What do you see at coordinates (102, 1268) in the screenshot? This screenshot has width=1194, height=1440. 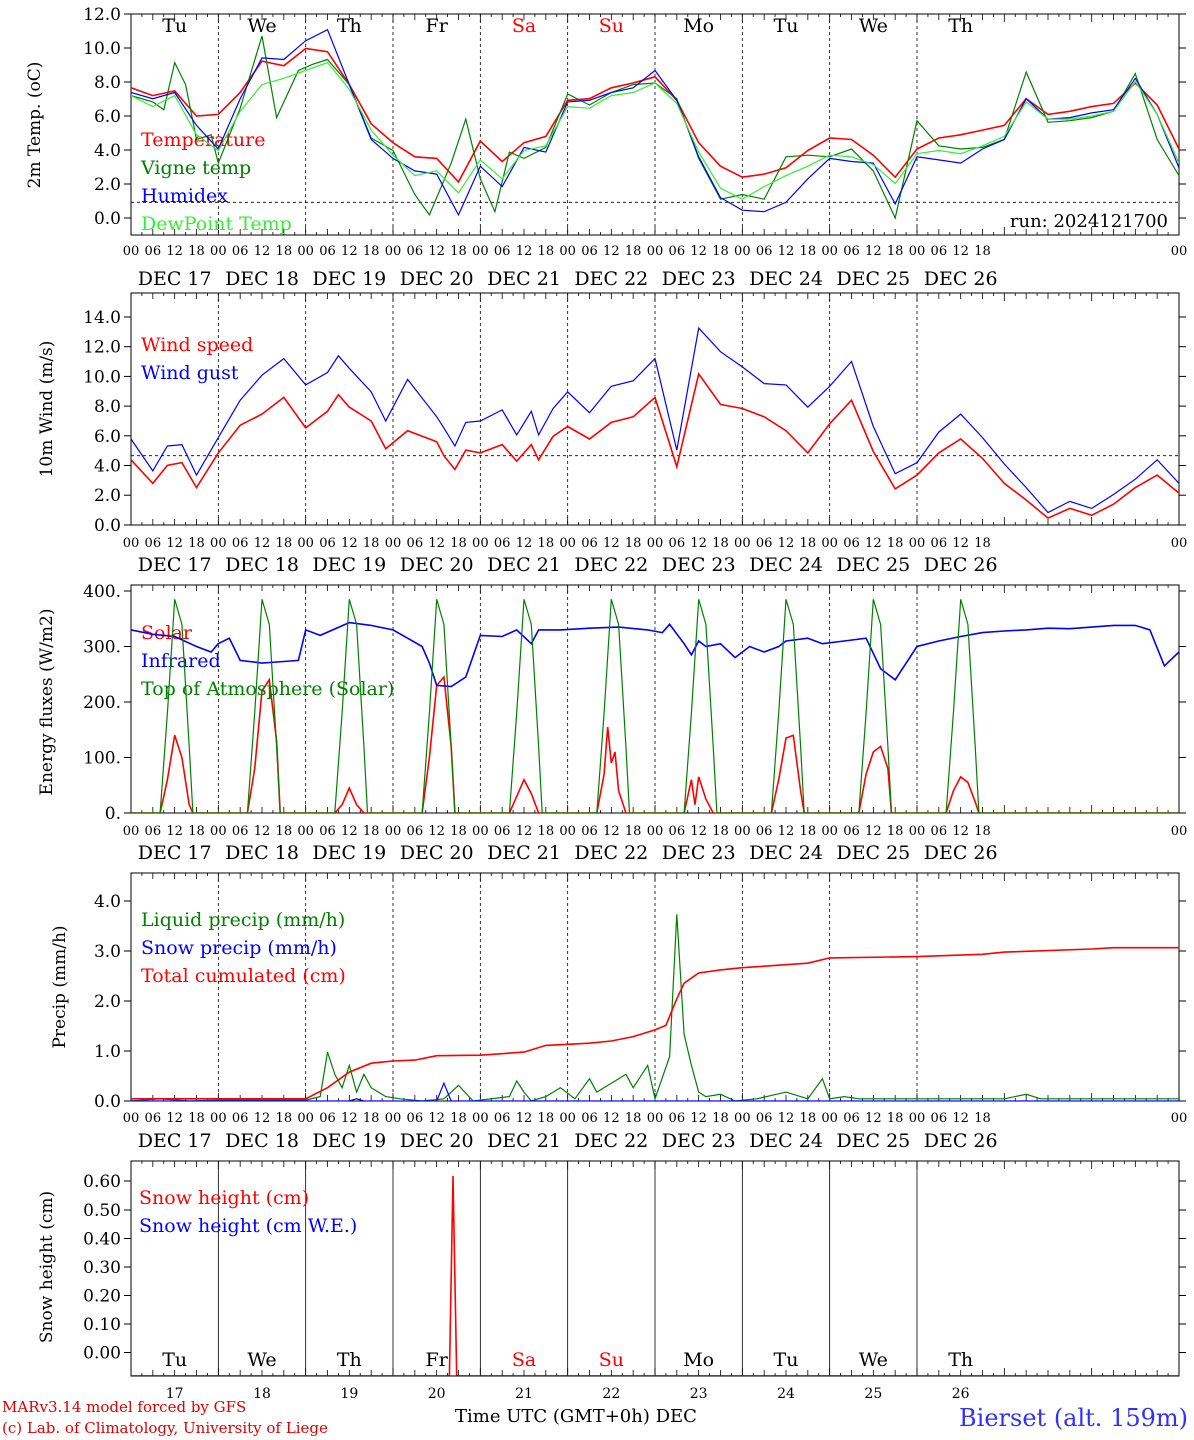 I see `y-tick-label: 0.30` at bounding box center [102, 1268].